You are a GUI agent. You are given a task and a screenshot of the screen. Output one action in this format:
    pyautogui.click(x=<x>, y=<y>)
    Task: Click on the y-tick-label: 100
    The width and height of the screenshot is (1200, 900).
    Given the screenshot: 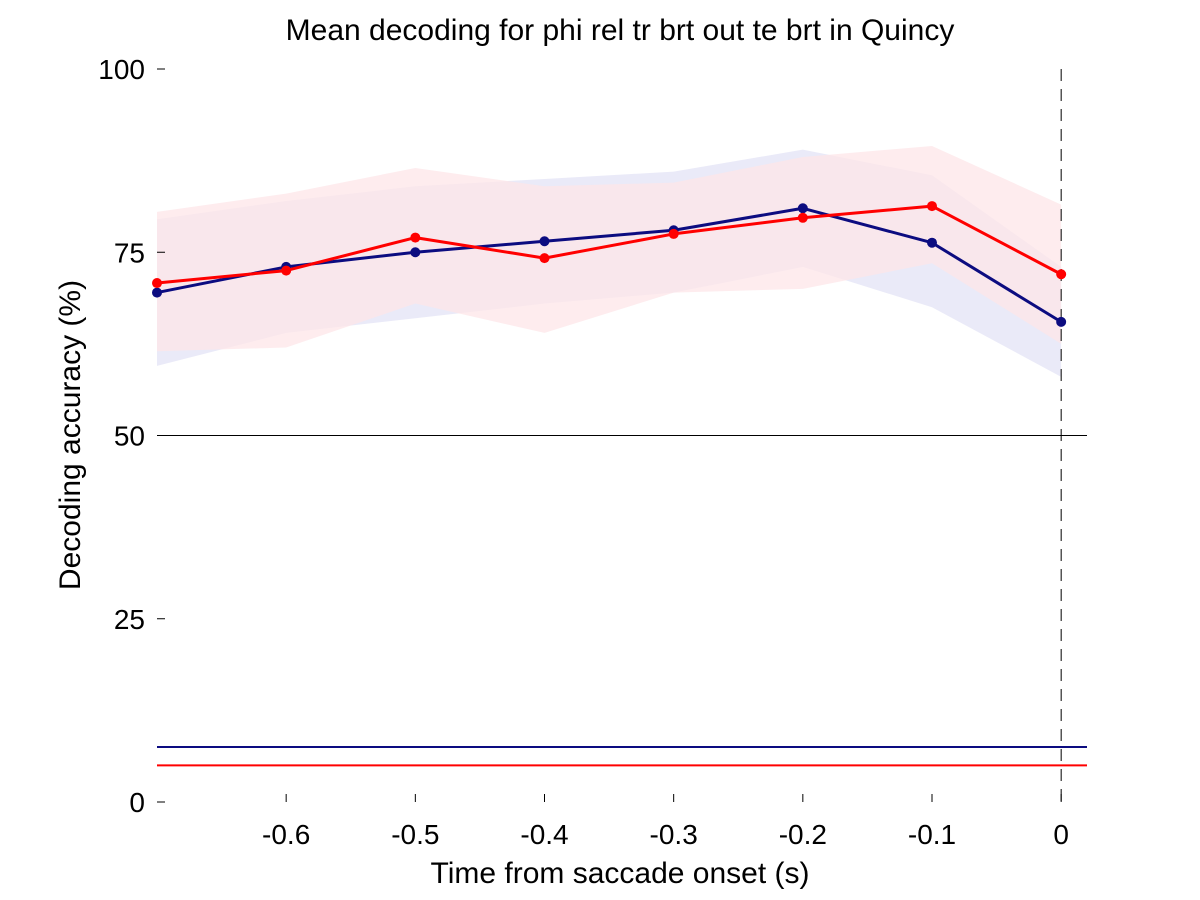 What is the action you would take?
    pyautogui.click(x=121, y=69)
    